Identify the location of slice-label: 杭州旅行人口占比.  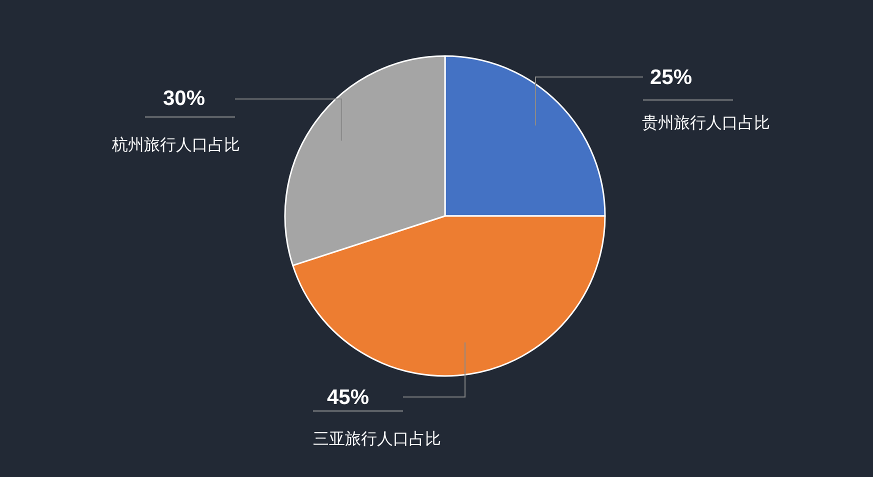
(175, 145).